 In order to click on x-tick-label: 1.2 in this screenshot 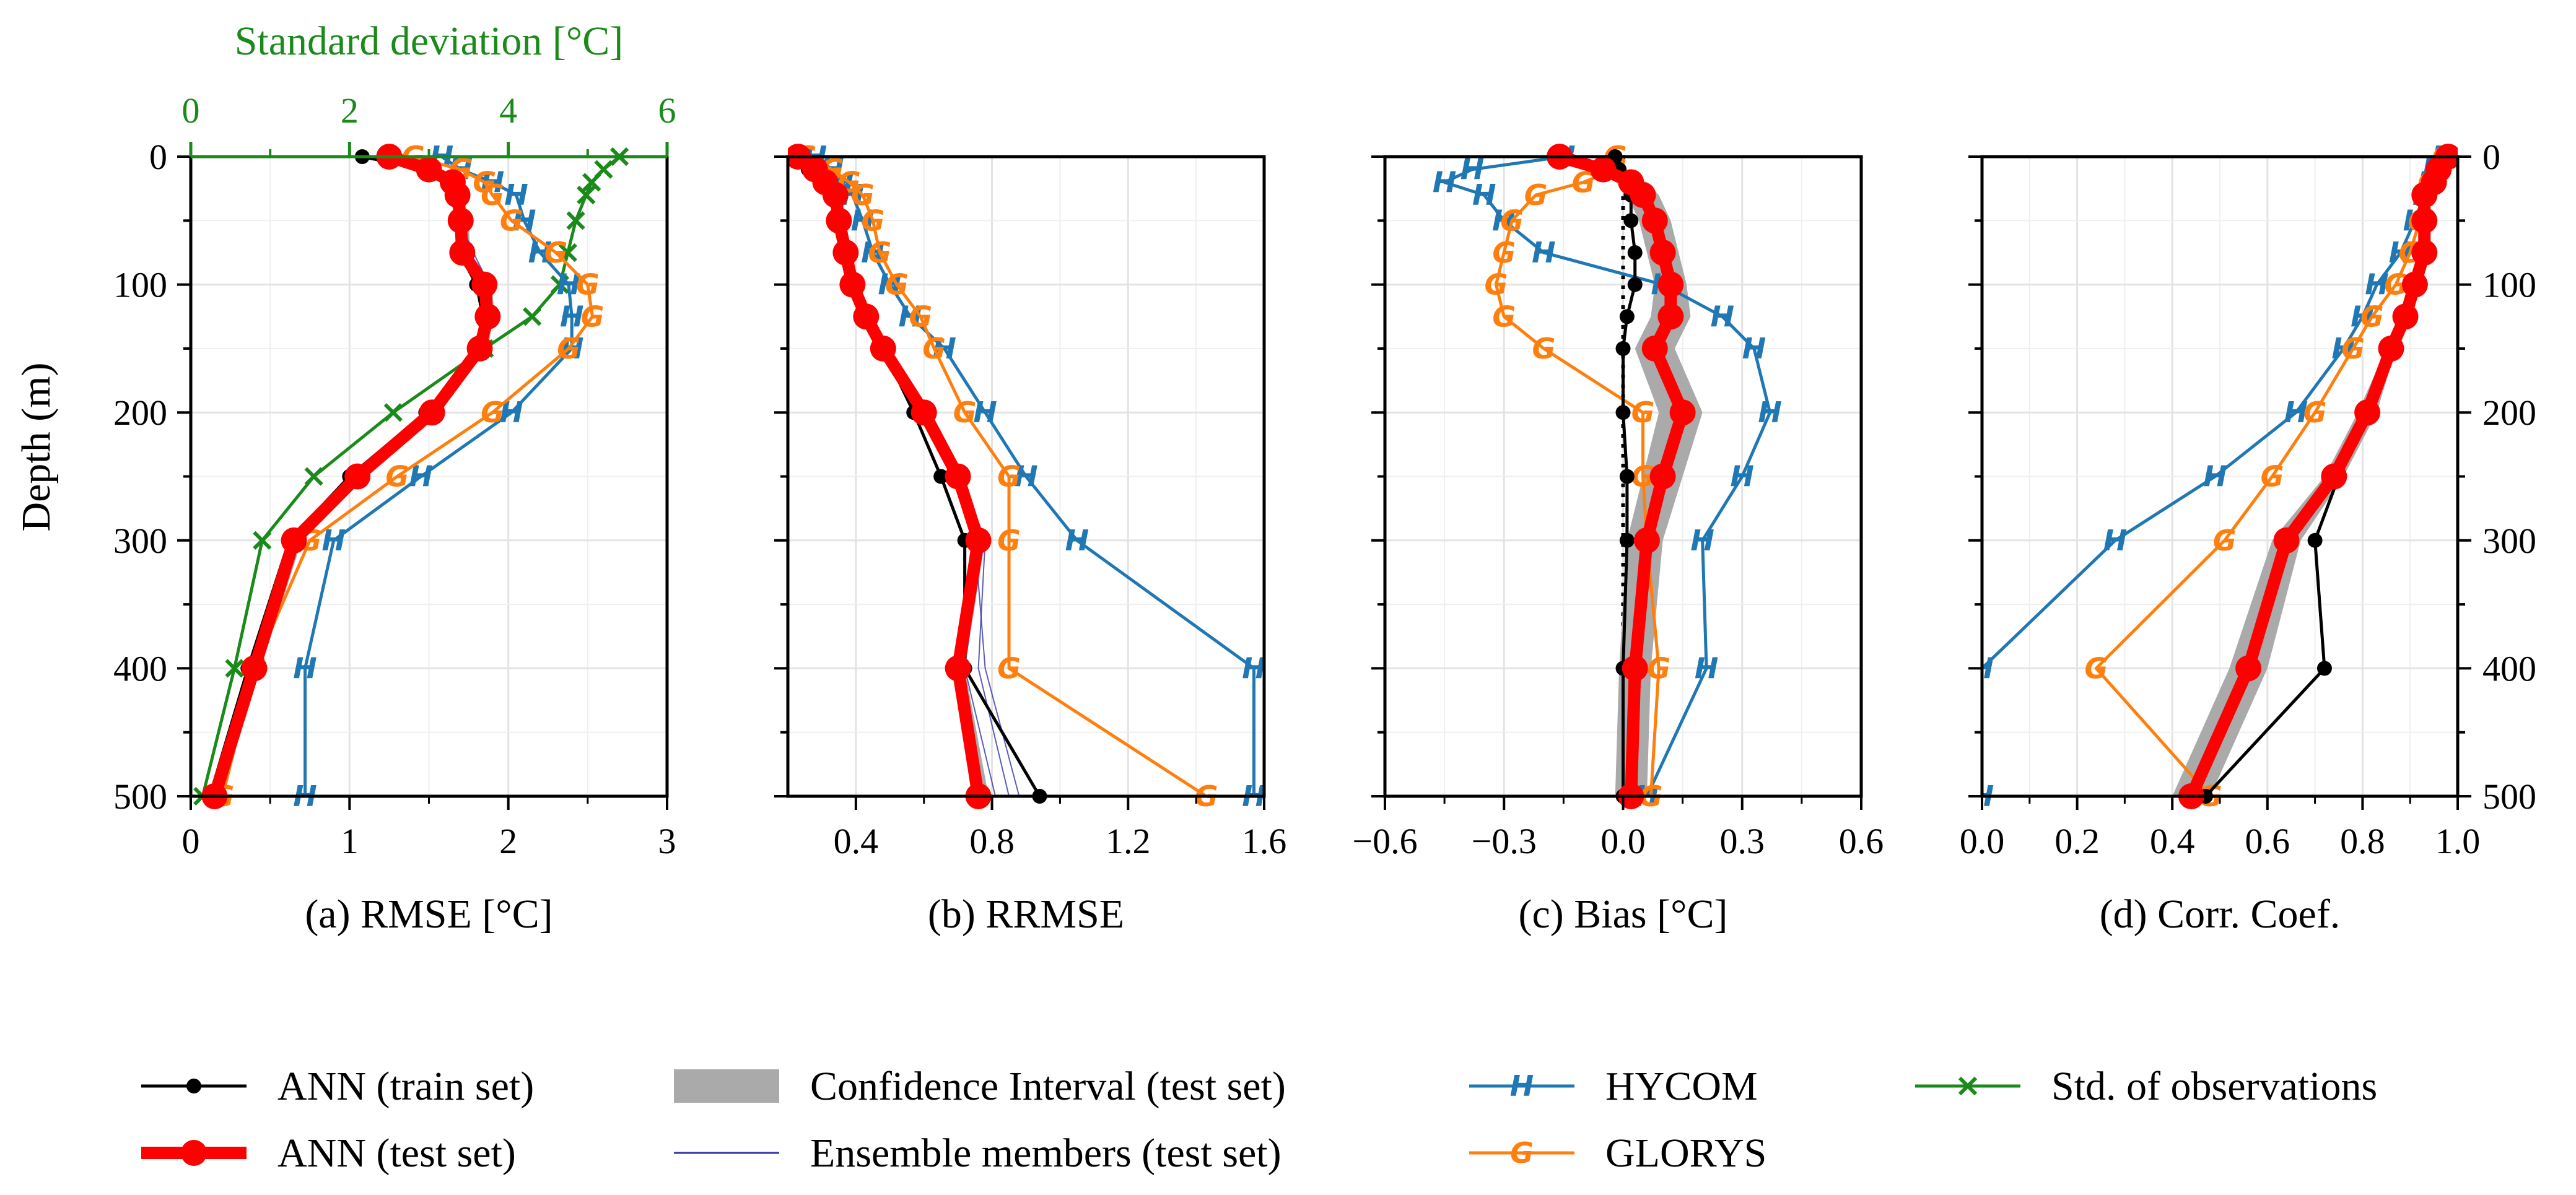, I will do `click(1128, 841)`.